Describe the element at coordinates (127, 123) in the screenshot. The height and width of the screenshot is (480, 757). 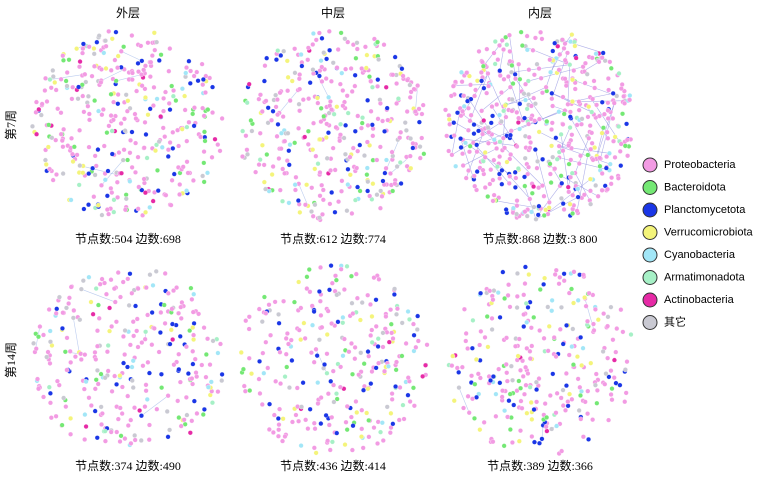
I see `network` at that location.